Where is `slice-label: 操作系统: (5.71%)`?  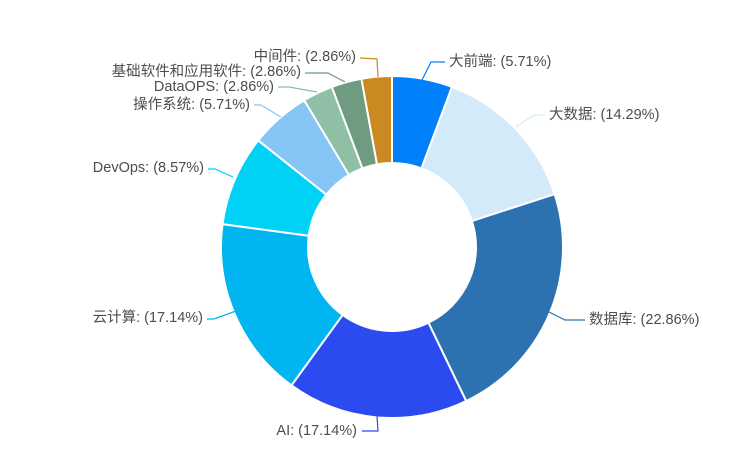
slice-label: 操作系统: (5.71%) is located at coordinates (191, 104).